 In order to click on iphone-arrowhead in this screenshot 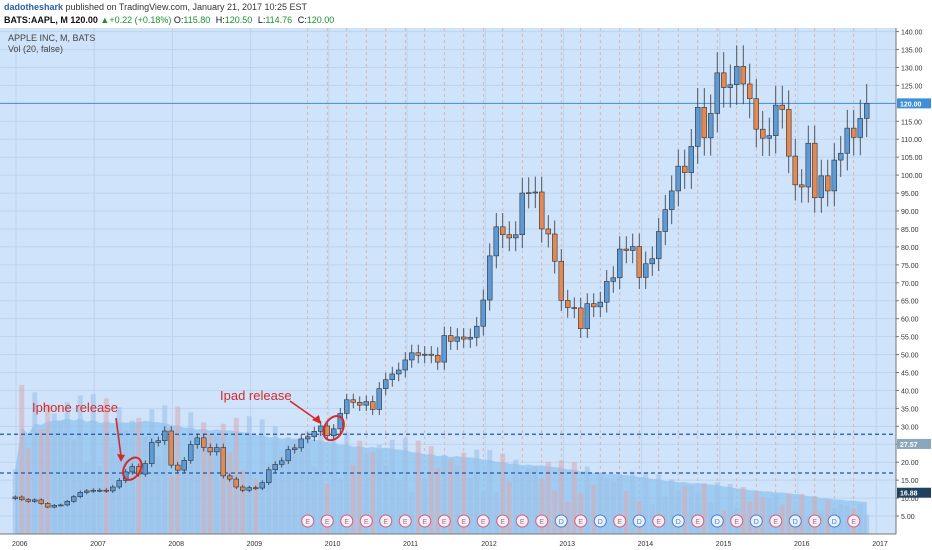, I will do `click(121, 458)`.